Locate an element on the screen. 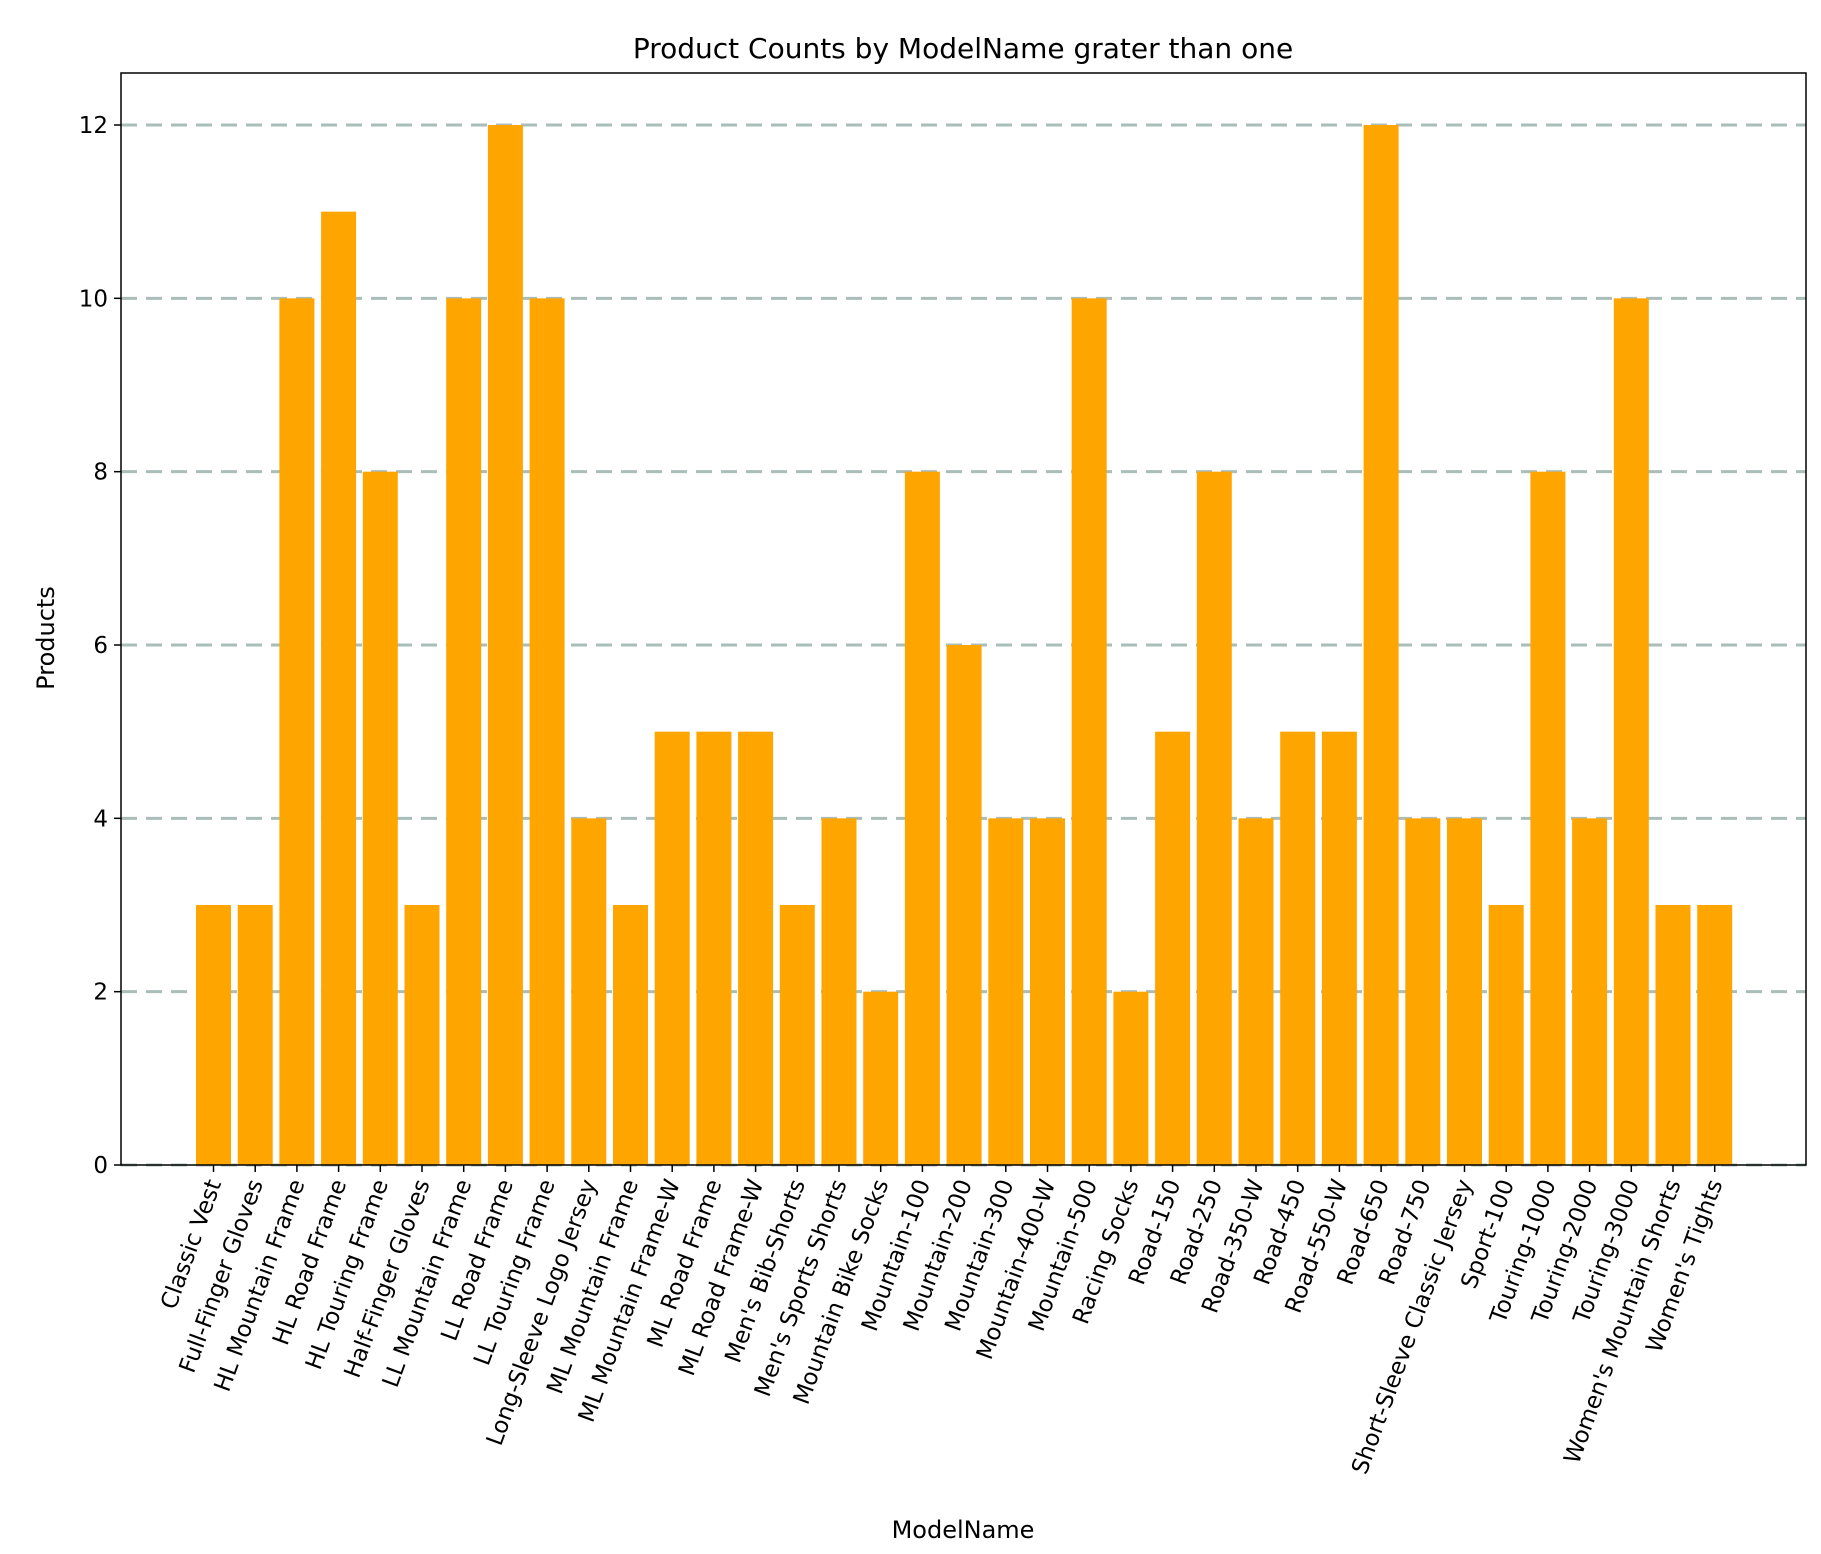  y-tick-label-1: 2 is located at coordinates (100, 993).